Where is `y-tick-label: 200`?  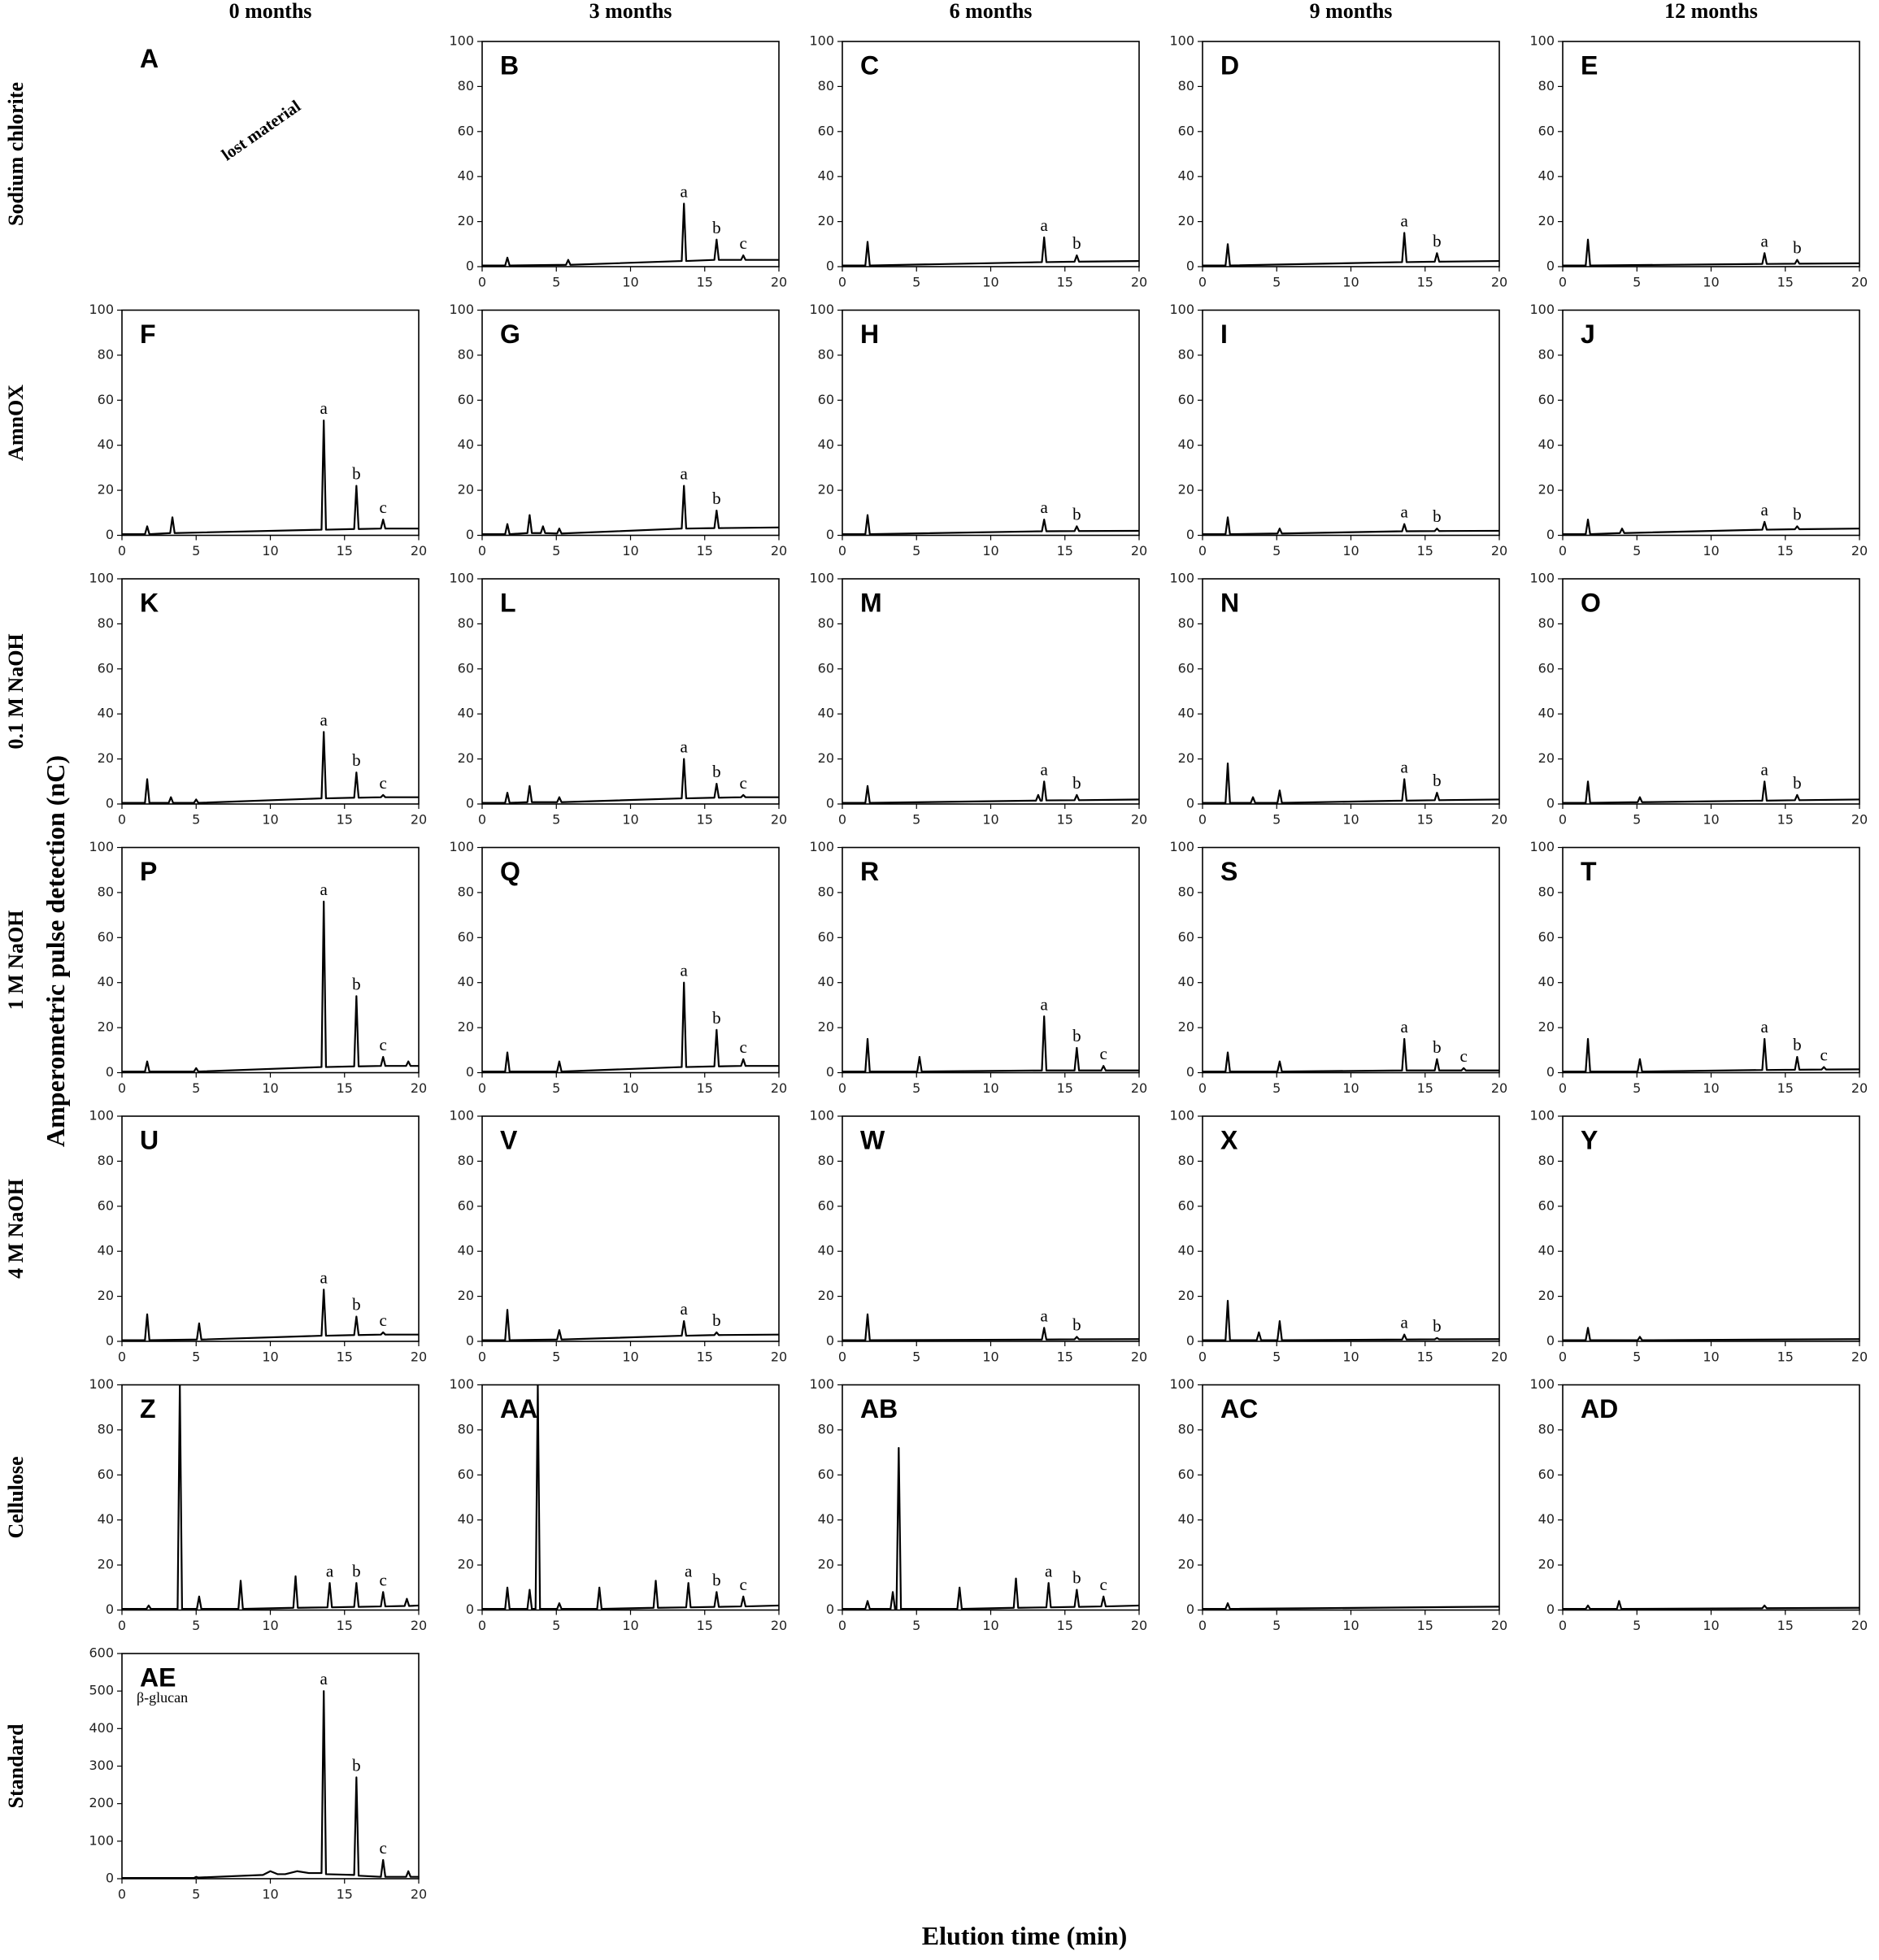
y-tick-label: 200 is located at coordinates (101, 1802).